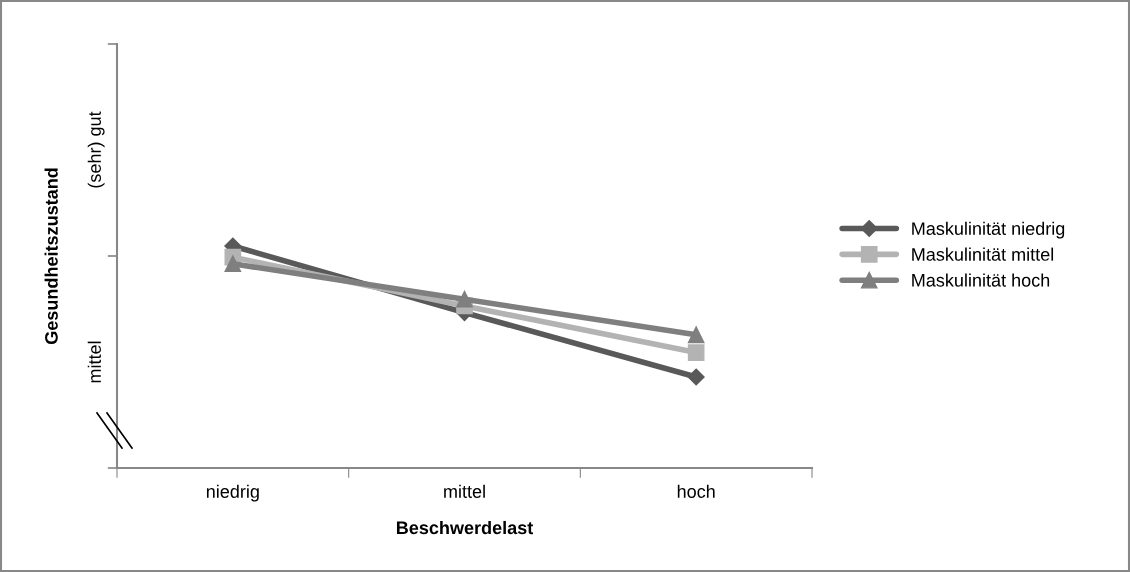  I want to click on legend-label: Maskulinität niedrig, so click(988, 230).